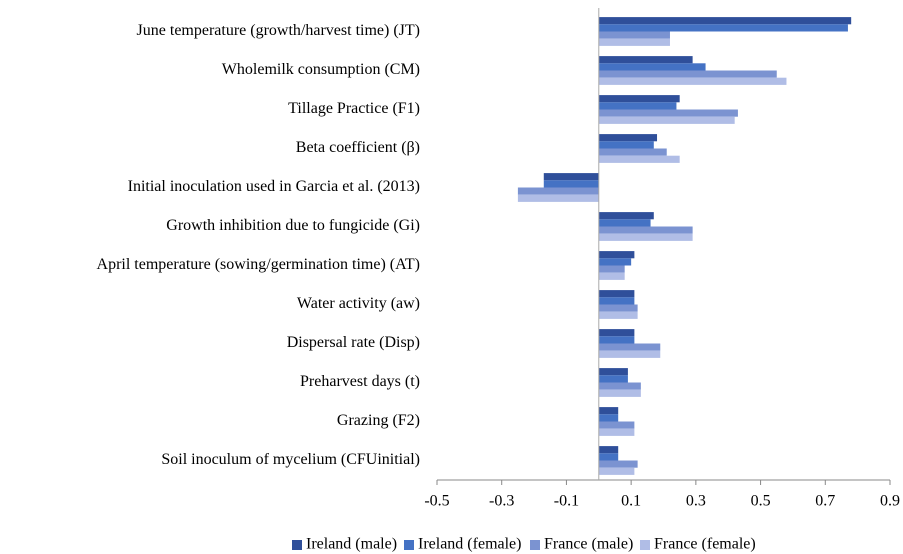 The height and width of the screenshot is (554, 903). What do you see at coordinates (705, 544) in the screenshot?
I see `legend-label: France (female)` at bounding box center [705, 544].